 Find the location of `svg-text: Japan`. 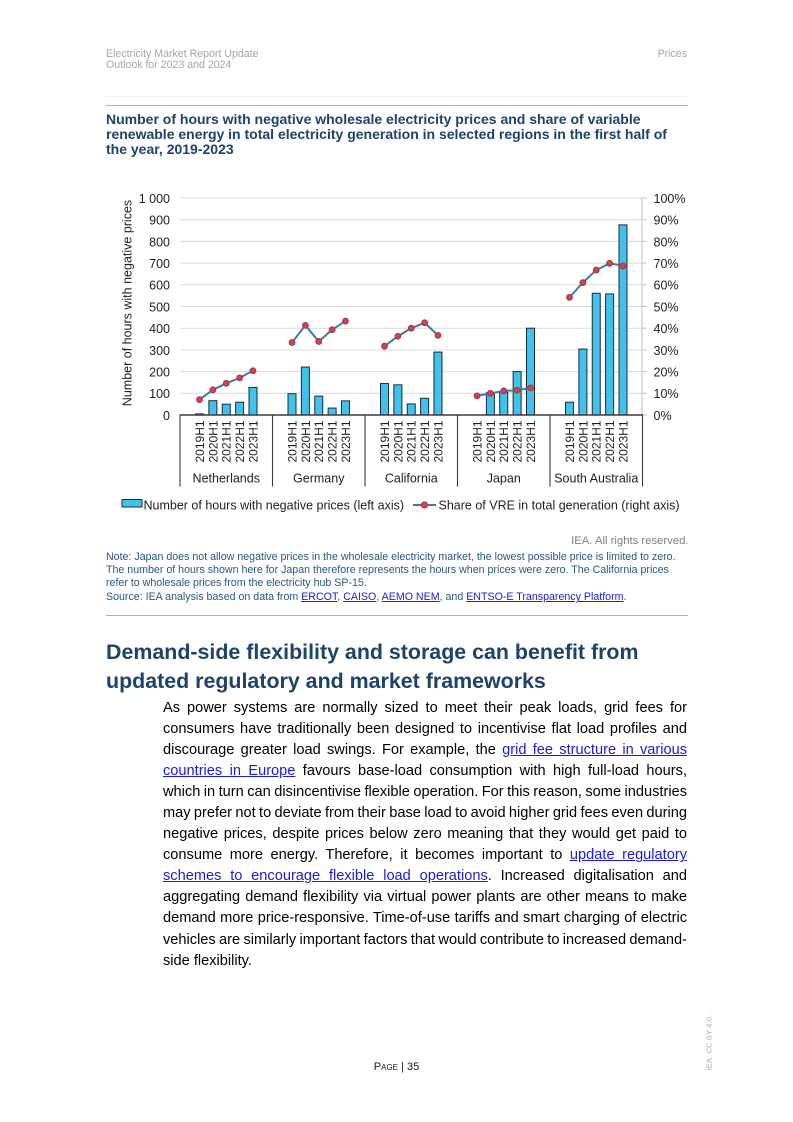

svg-text: Japan is located at coordinates (504, 479).